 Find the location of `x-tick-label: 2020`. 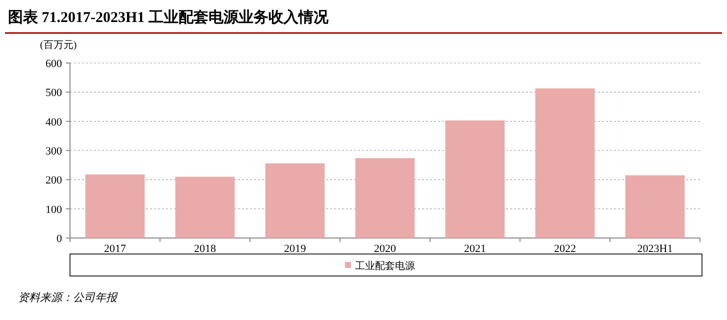

x-tick-label: 2020 is located at coordinates (385, 249).